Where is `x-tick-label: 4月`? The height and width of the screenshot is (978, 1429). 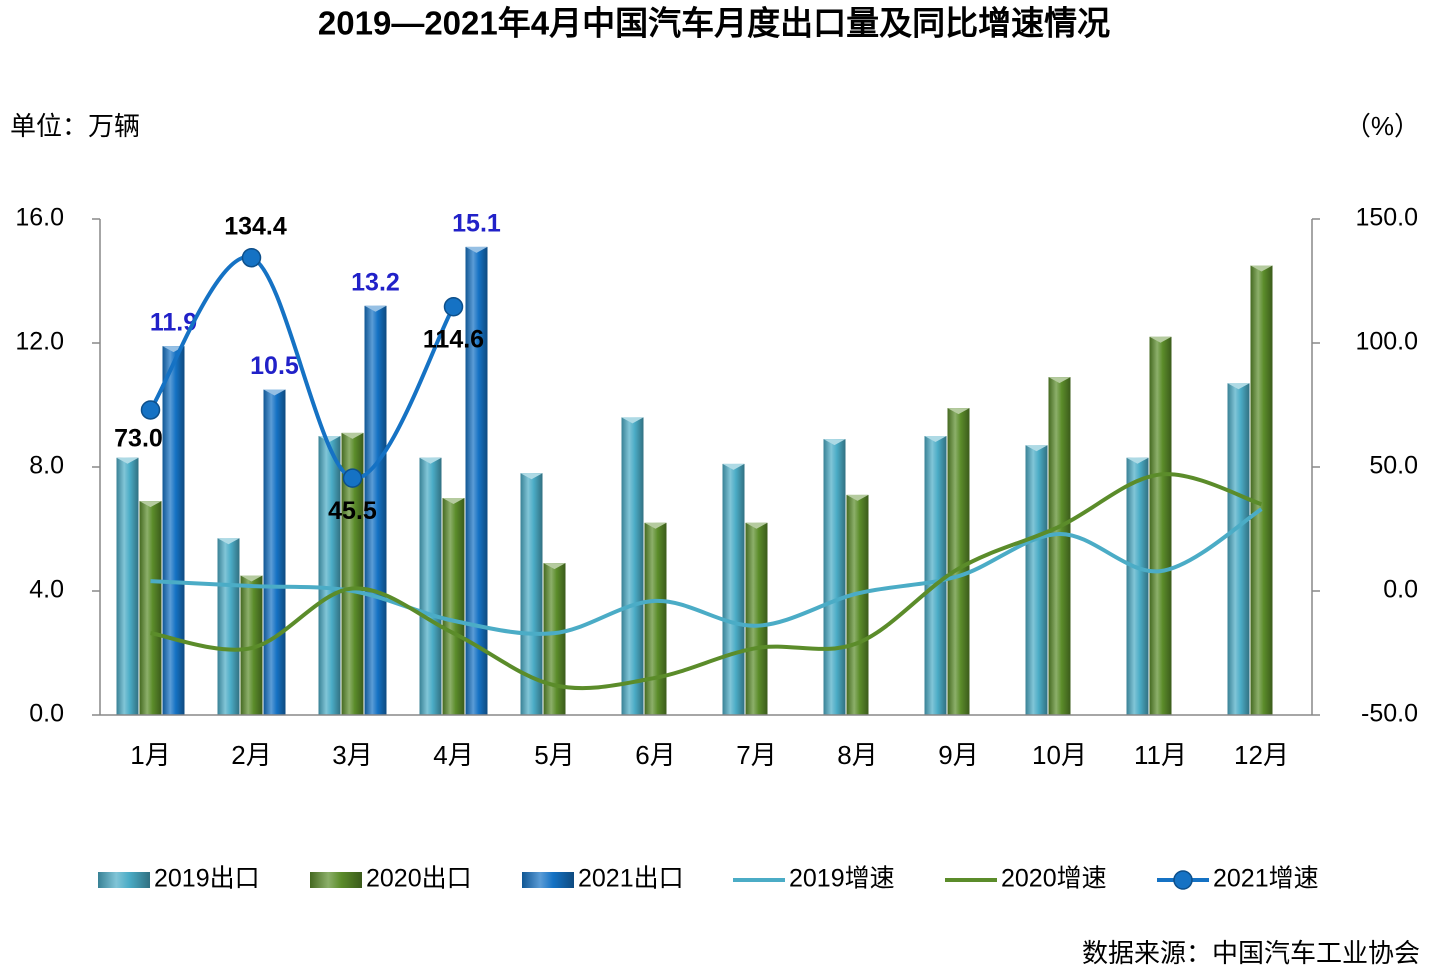 x-tick-label: 4月 is located at coordinates (453, 755).